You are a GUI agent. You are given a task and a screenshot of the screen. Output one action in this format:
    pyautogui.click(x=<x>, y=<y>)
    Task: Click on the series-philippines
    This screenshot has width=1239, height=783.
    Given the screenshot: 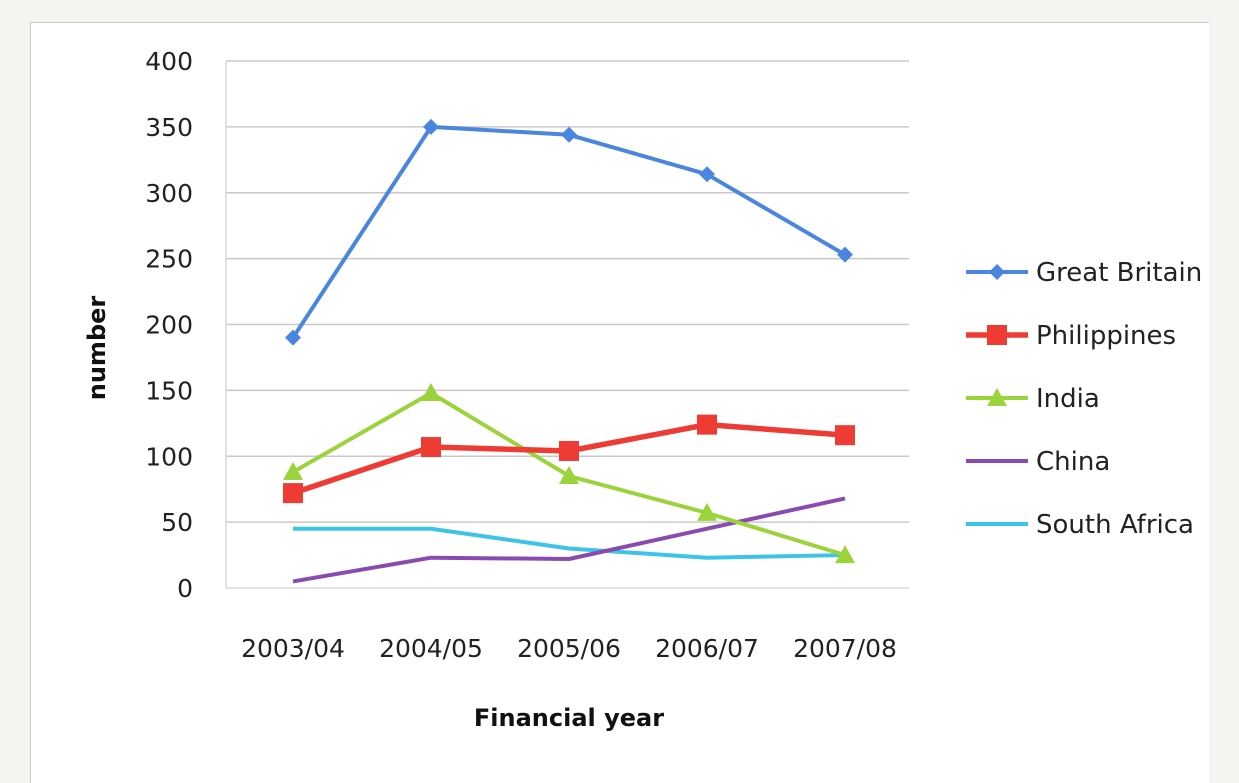 What is the action you would take?
    pyautogui.click(x=569, y=459)
    